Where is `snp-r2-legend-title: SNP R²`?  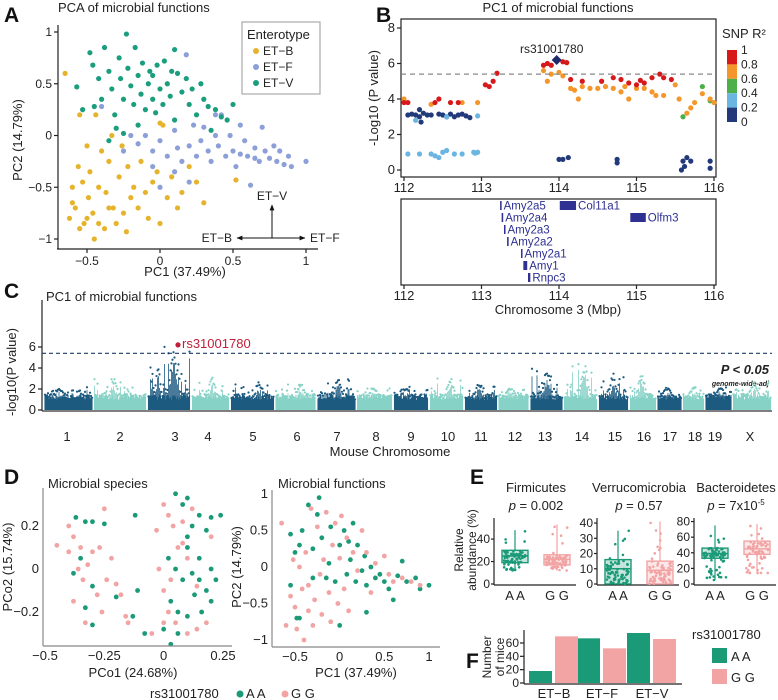 snp-r2-legend-title: SNP R² is located at coordinates (744, 33).